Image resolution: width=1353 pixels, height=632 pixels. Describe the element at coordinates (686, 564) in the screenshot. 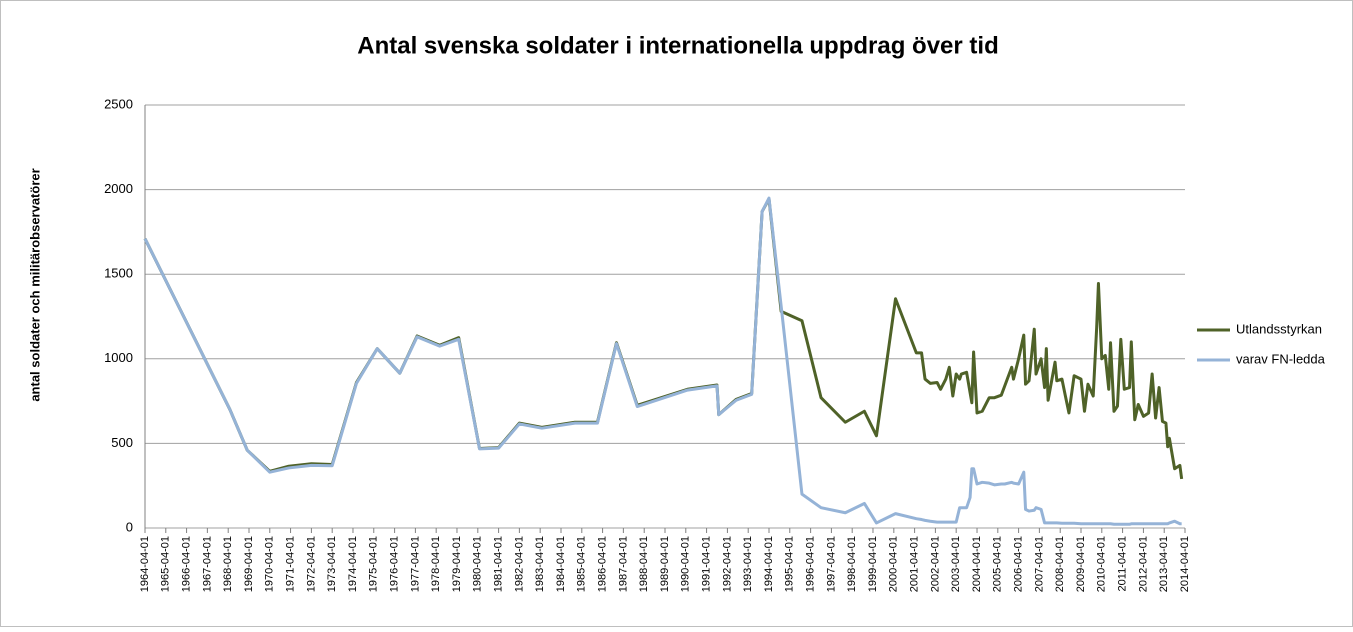

I see `x-tick-label: 1990-04-01` at that location.